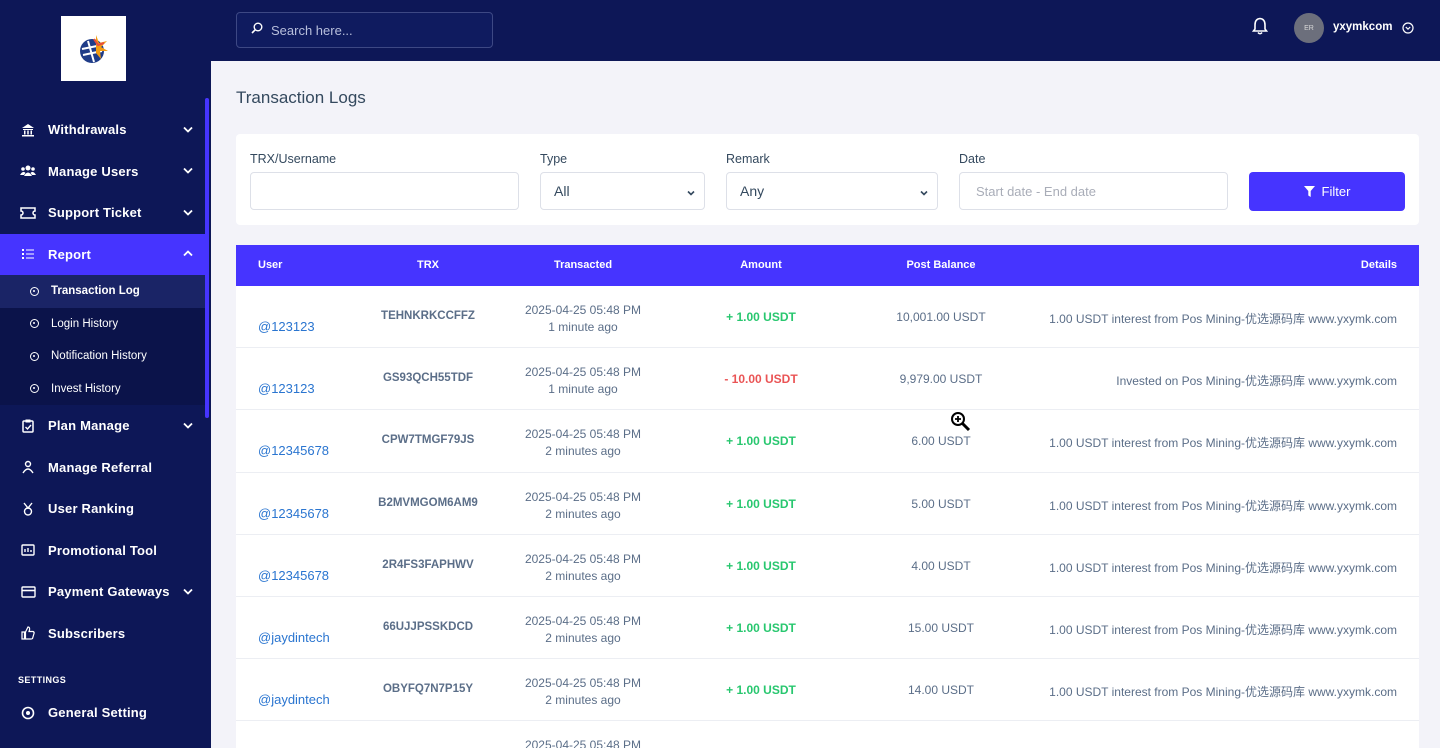  What do you see at coordinates (85, 323) in the screenshot?
I see `sidebar-subitem-label: Login History` at bounding box center [85, 323].